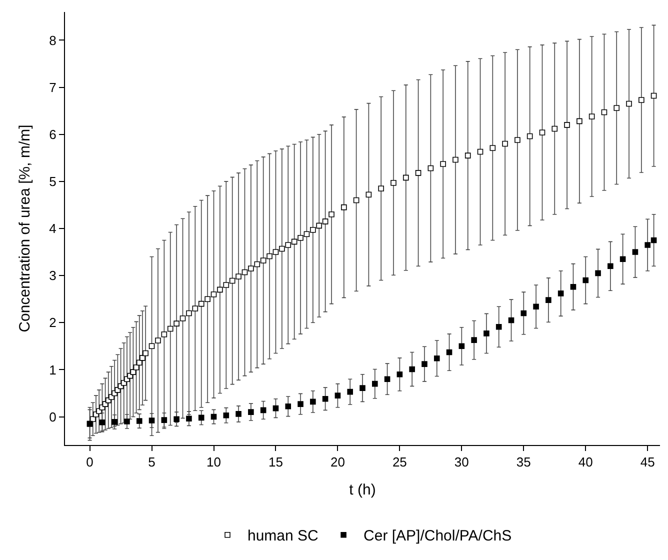 This screenshot has height=560, width=668. I want to click on y-tick-label: 6, so click(52, 134).